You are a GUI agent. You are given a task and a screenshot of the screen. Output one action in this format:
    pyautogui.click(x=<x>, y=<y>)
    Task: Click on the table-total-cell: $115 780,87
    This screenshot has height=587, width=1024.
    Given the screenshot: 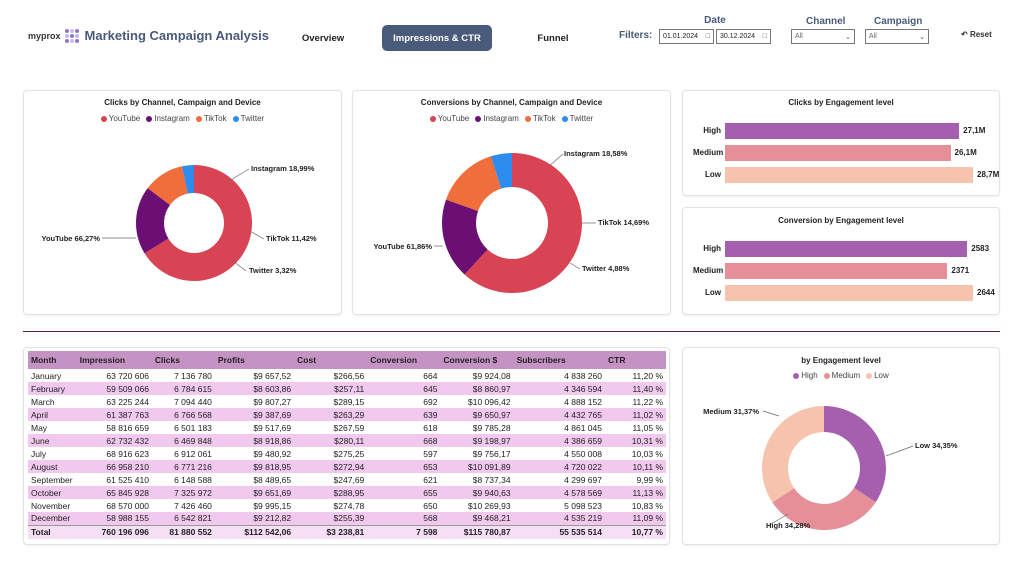 What is the action you would take?
    pyautogui.click(x=477, y=531)
    